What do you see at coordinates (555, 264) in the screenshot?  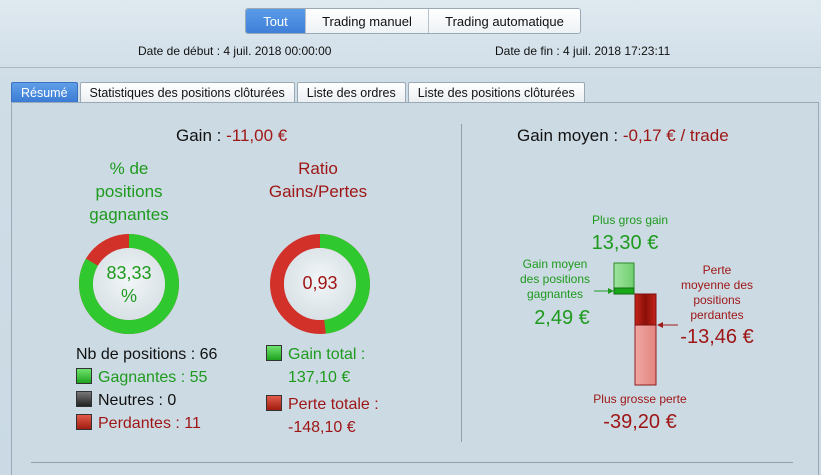 I see `avg-win-label-line: Gain moyen` at bounding box center [555, 264].